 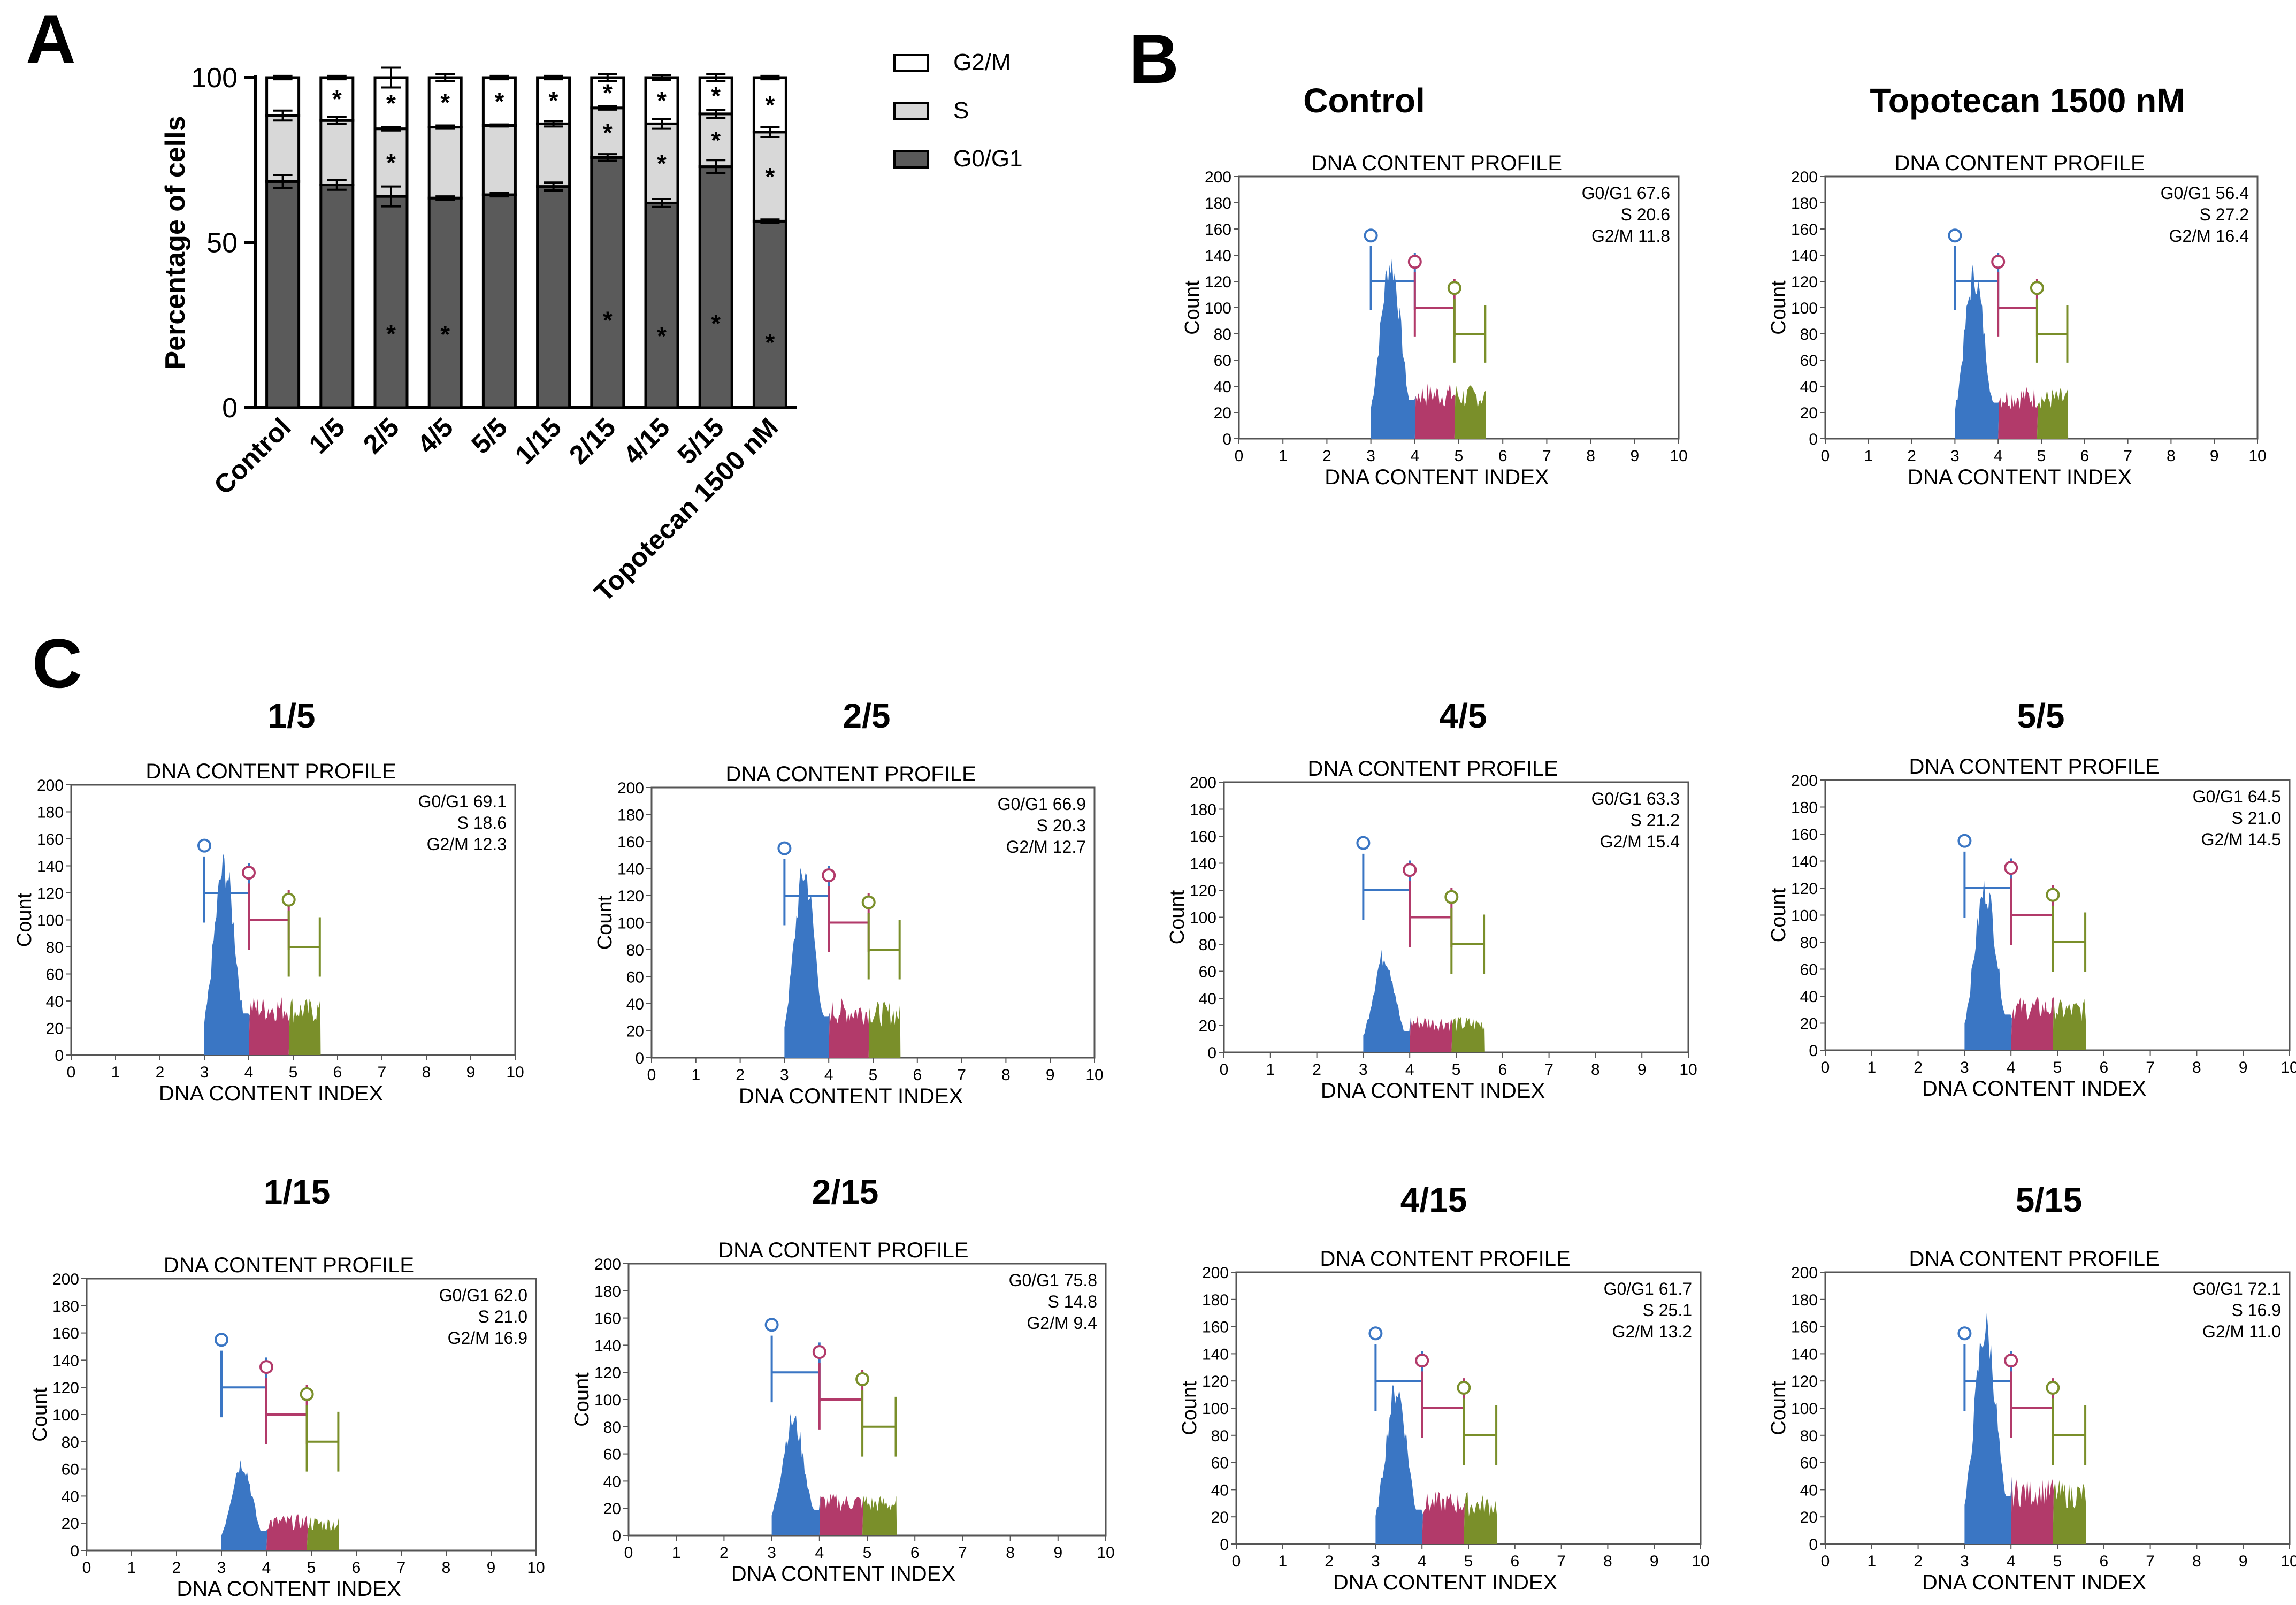 I want to click on histogram-s-area, so click(x=2033, y=1024).